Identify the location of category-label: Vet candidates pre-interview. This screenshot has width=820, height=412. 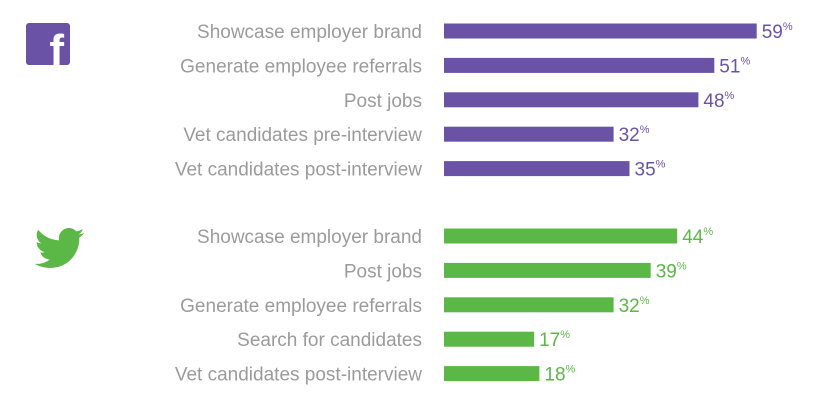
(302, 135).